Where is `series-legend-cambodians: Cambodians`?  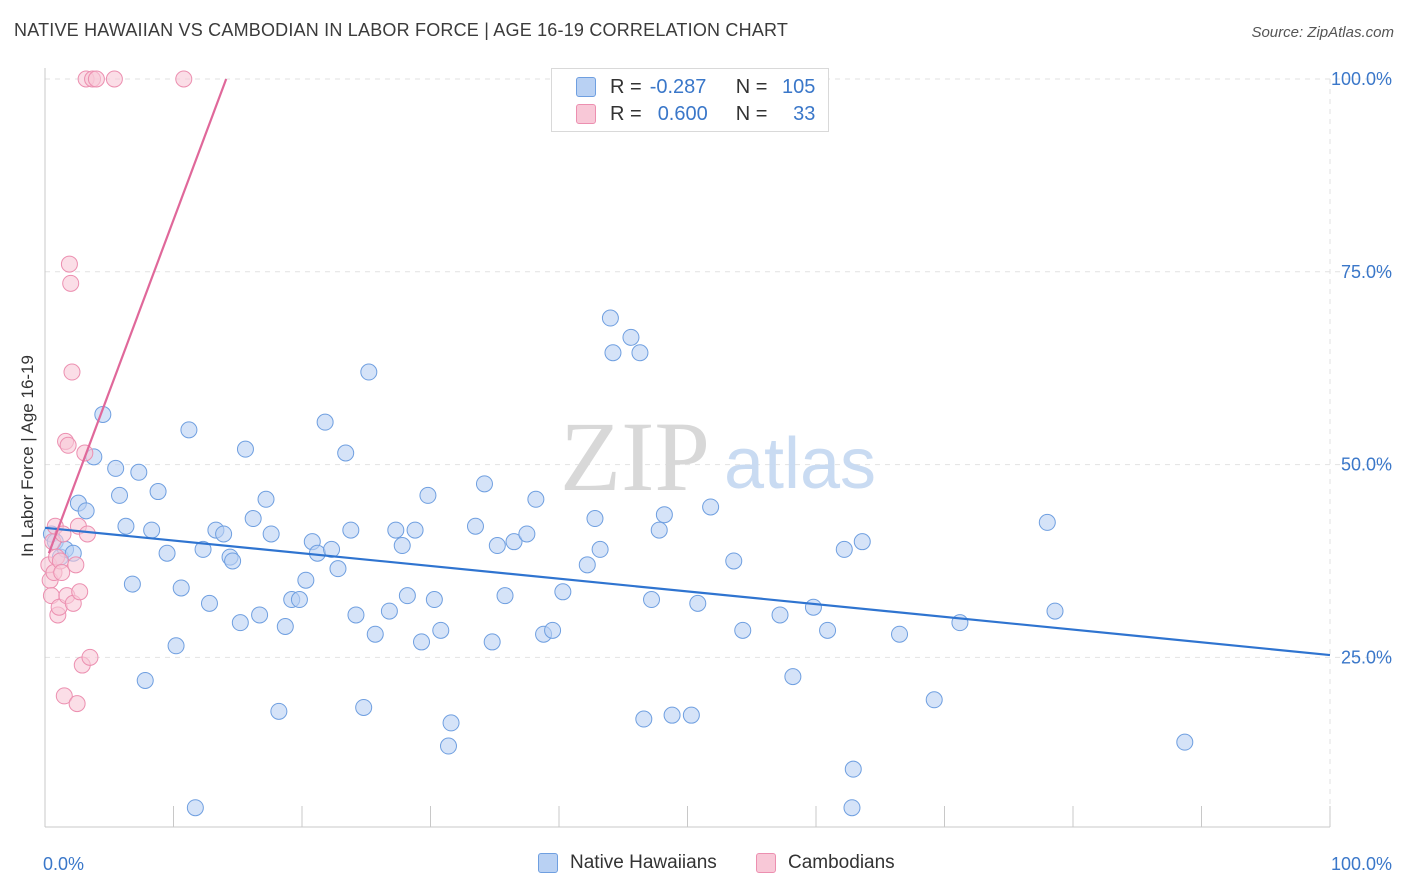 series-legend-cambodians: Cambodians is located at coordinates (825, 863).